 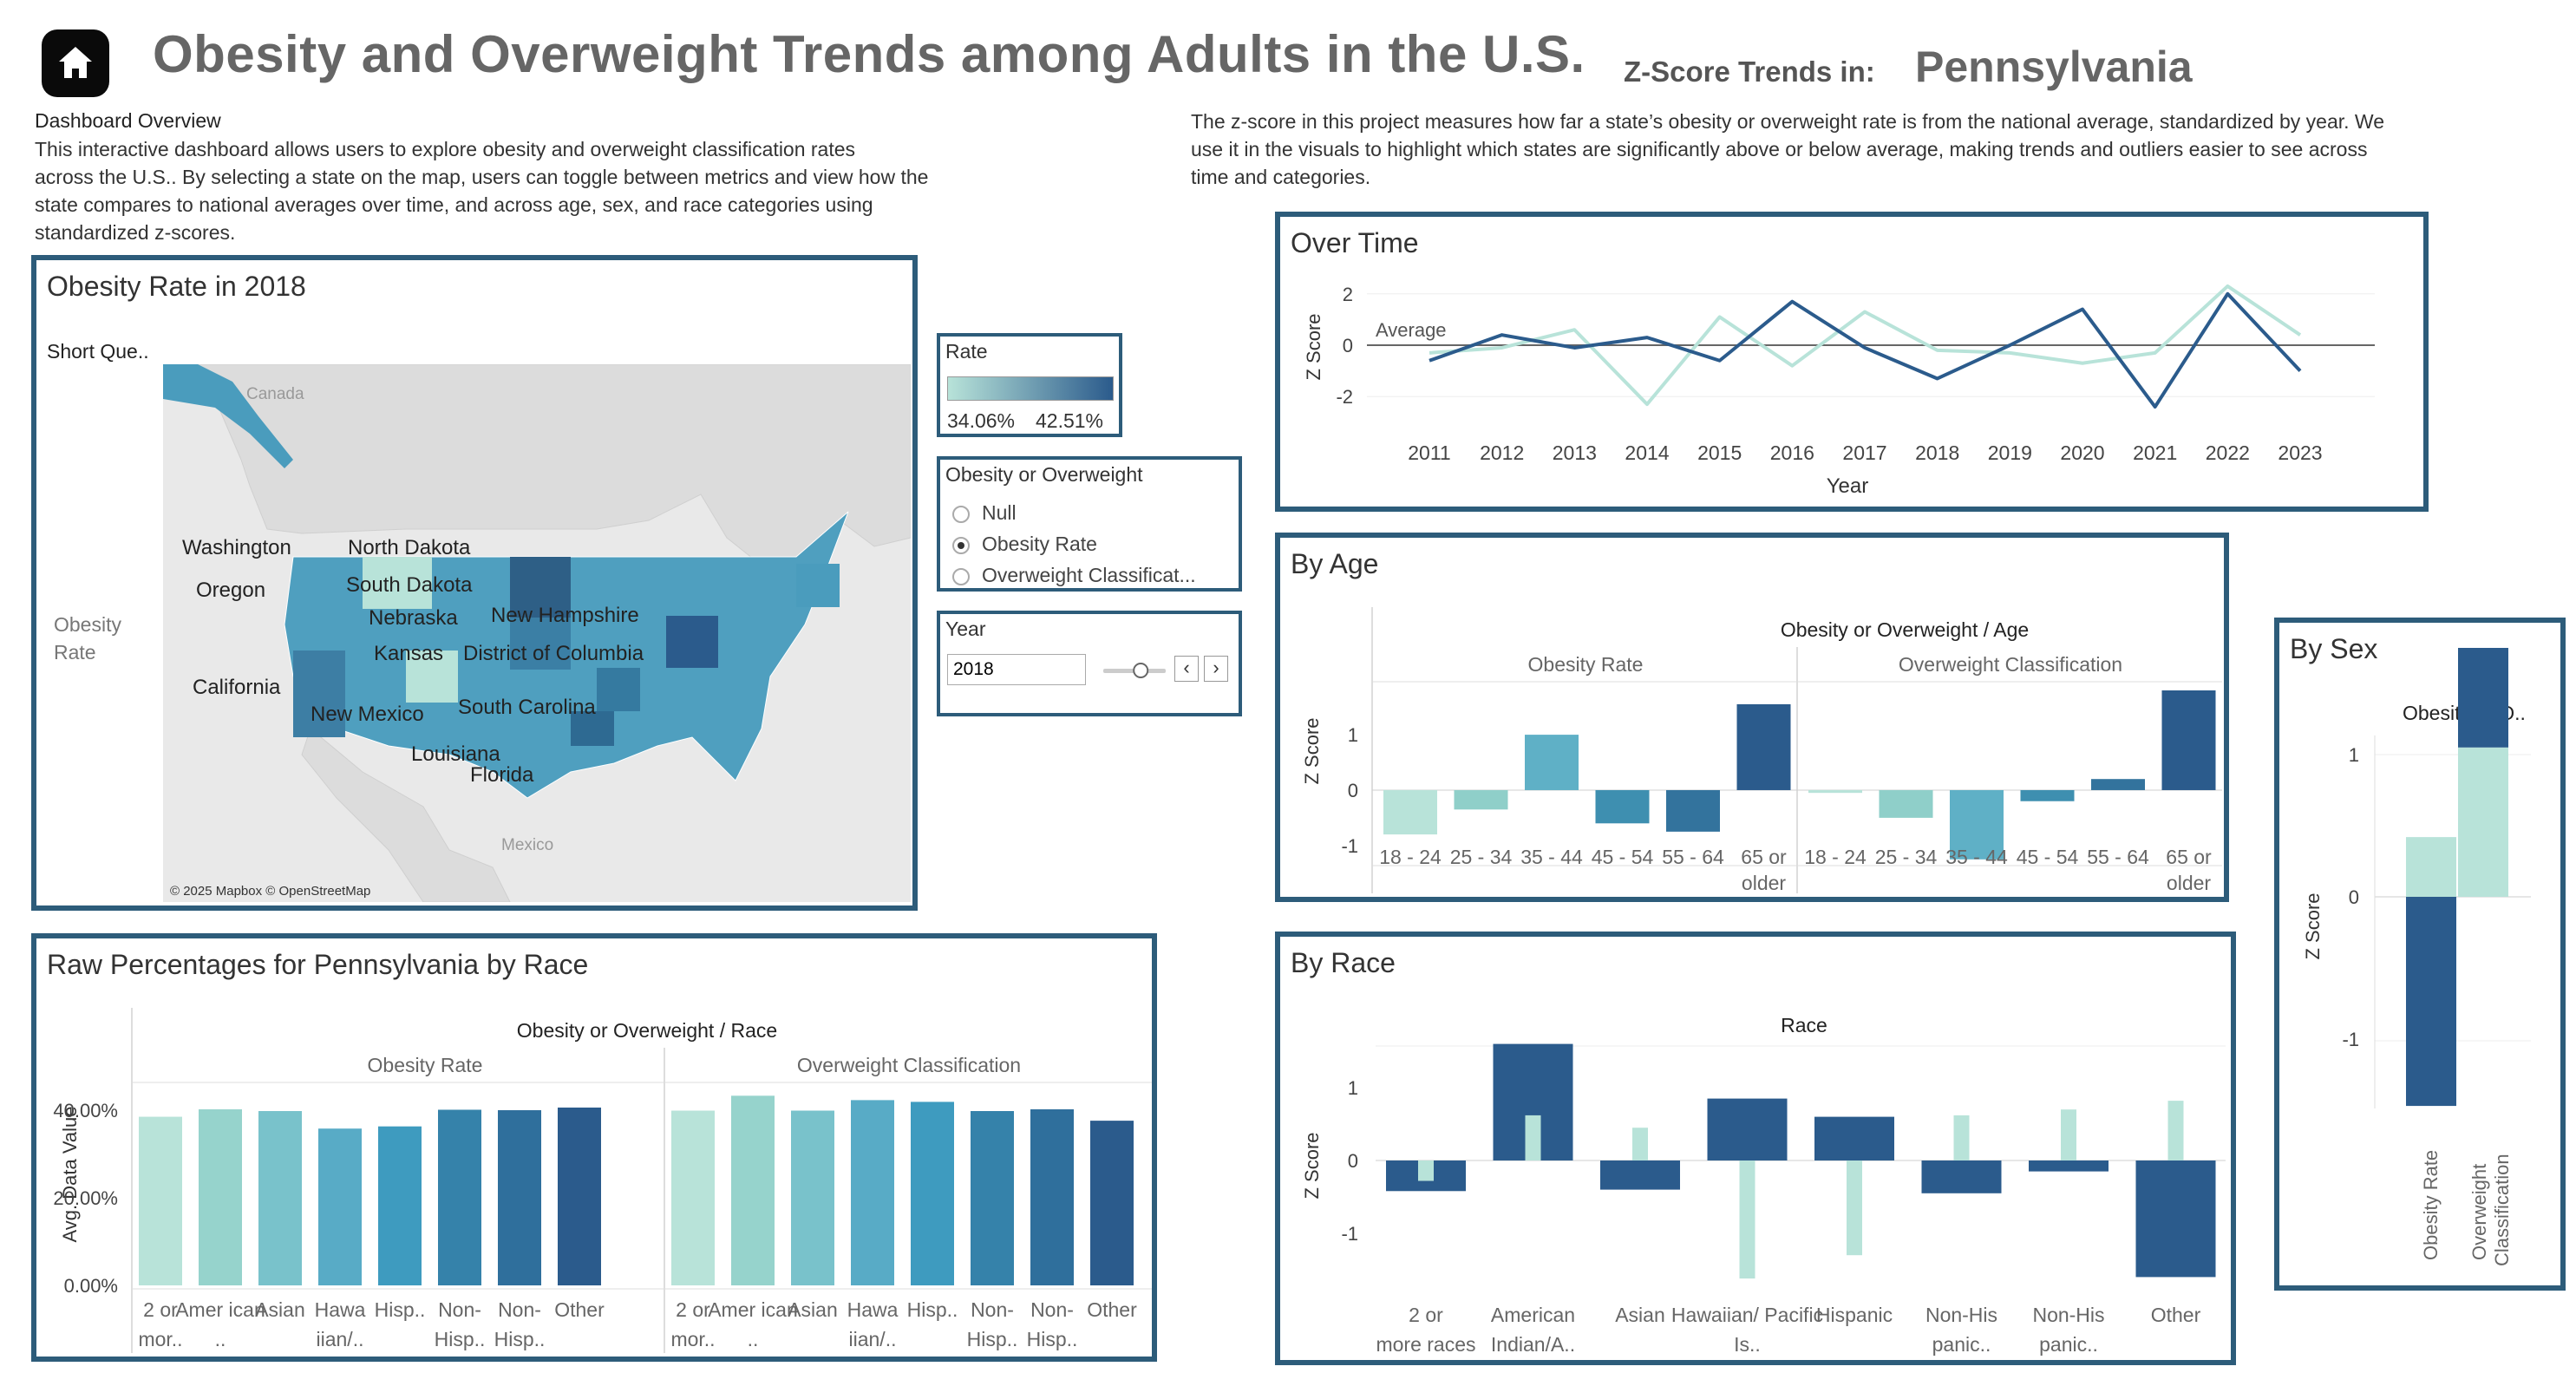 I want to click on year-control: Year ‹ ›, so click(x=1089, y=663).